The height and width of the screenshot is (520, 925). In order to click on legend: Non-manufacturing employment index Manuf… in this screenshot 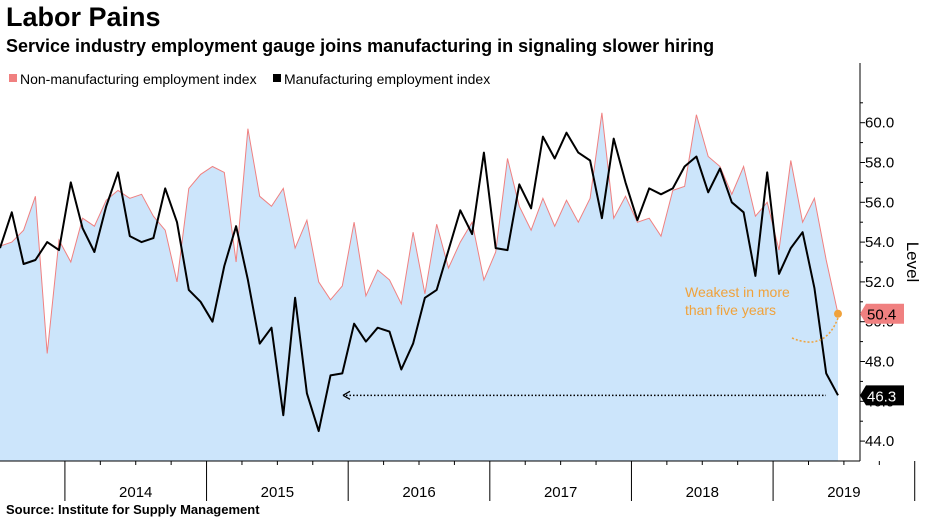, I will do `click(254, 79)`.